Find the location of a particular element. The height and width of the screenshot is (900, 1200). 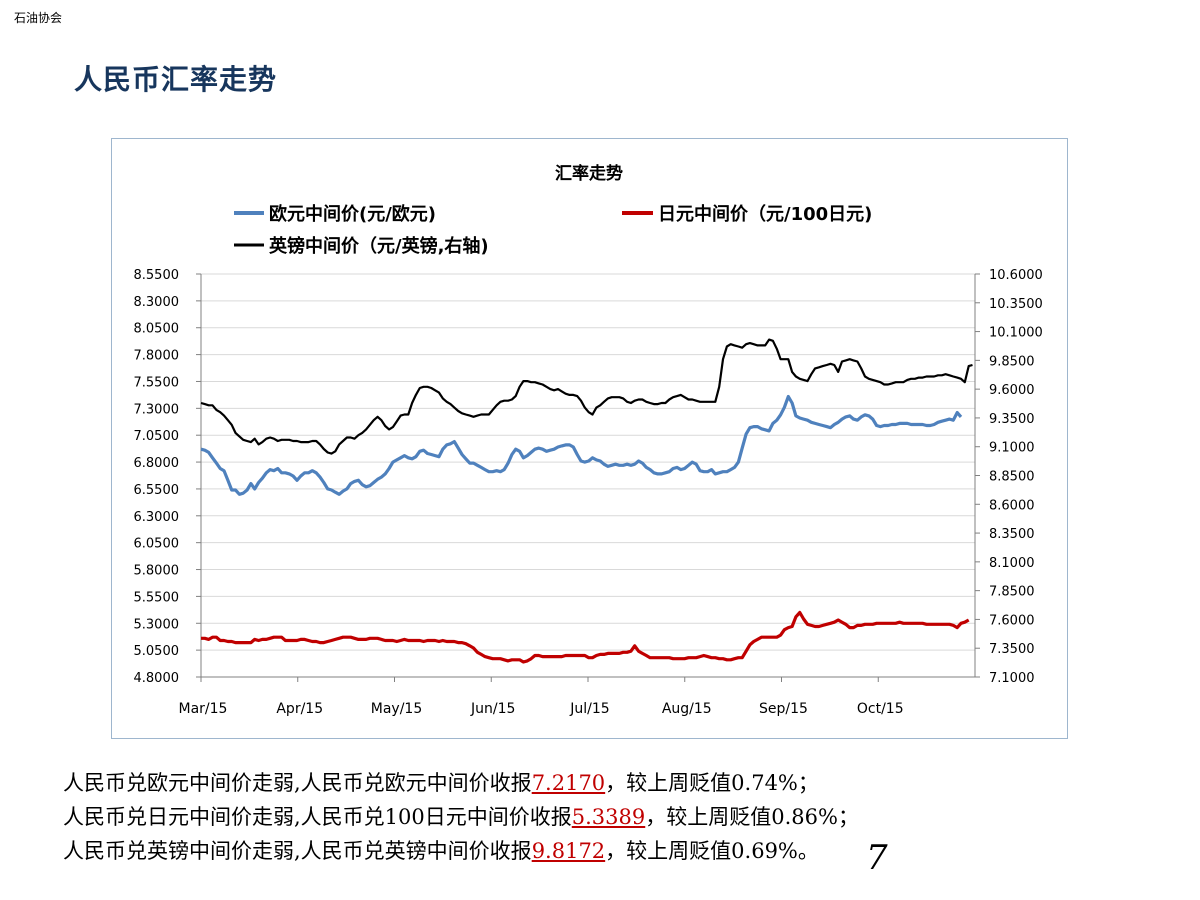

note-jpy-text: 人民币兑日元中间价走弱,人民币兑100日元中间价收报 is located at coordinates (317, 817).